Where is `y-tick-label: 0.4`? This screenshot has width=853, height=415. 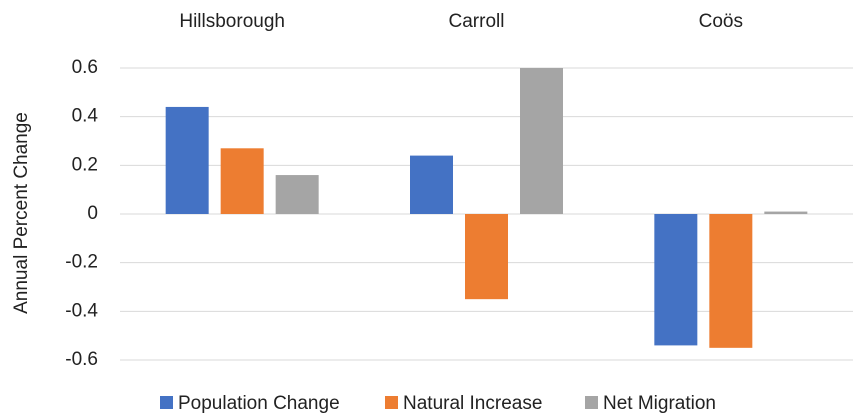
y-tick-label: 0.4 is located at coordinates (85, 116).